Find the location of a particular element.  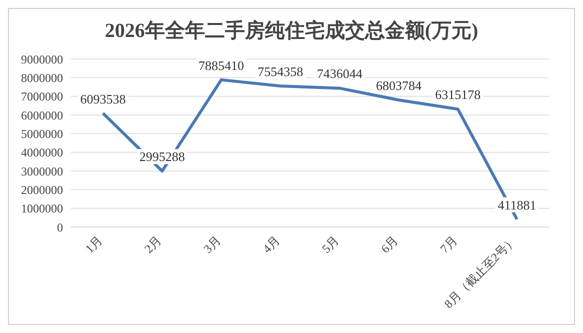

x-tick-label: 4月 is located at coordinates (271, 244).